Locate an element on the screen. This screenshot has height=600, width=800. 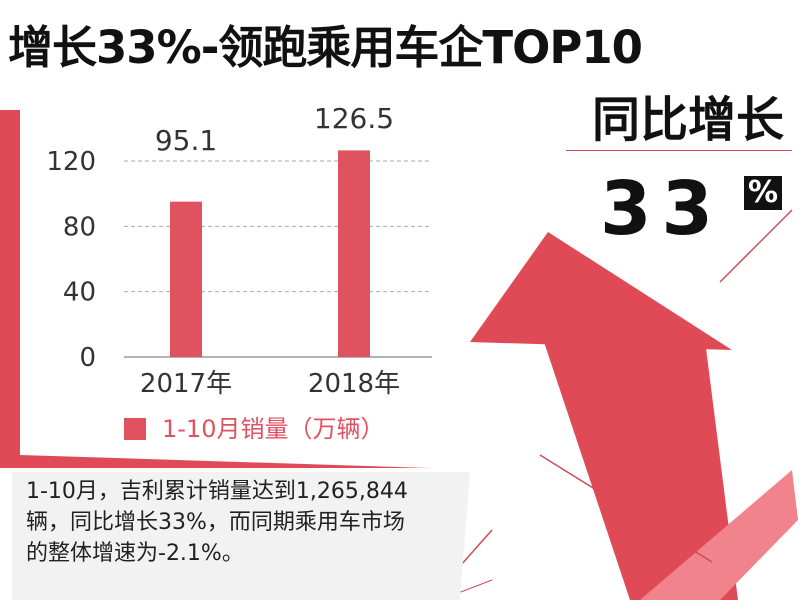
data-label: 95.1 is located at coordinates (186, 140).